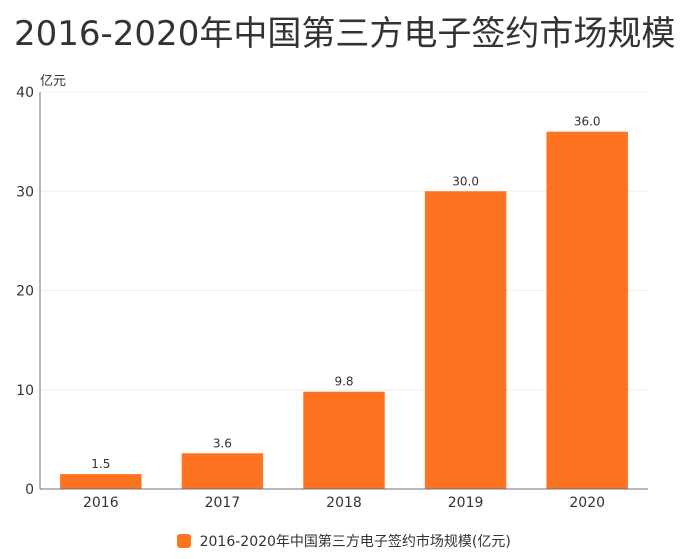 Image resolution: width=688 pixels, height=559 pixels. I want to click on data-label: 36.0, so click(587, 122).